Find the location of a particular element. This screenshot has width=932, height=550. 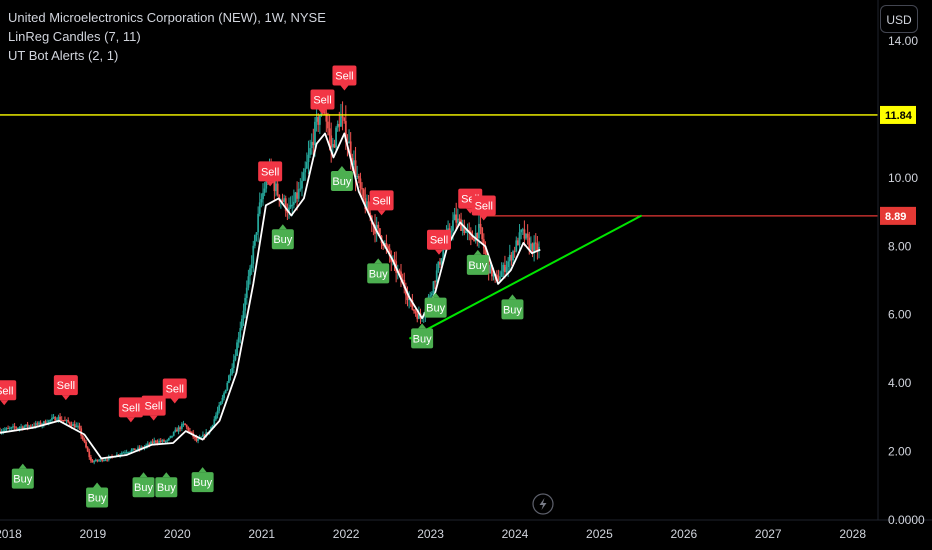

buy-signal-12: Buy is located at coordinates (22, 476).